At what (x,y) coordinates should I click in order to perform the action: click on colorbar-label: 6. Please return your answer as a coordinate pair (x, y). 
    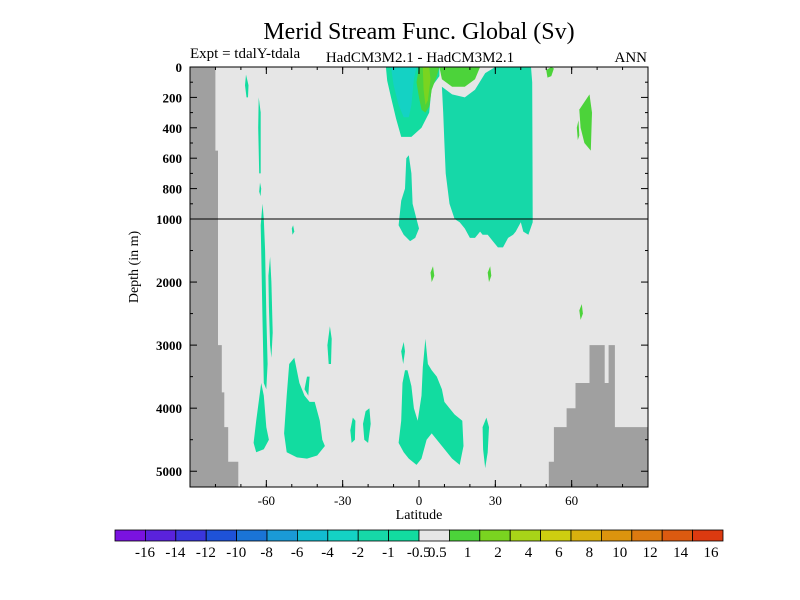
    Looking at the image, I should click on (559, 553).